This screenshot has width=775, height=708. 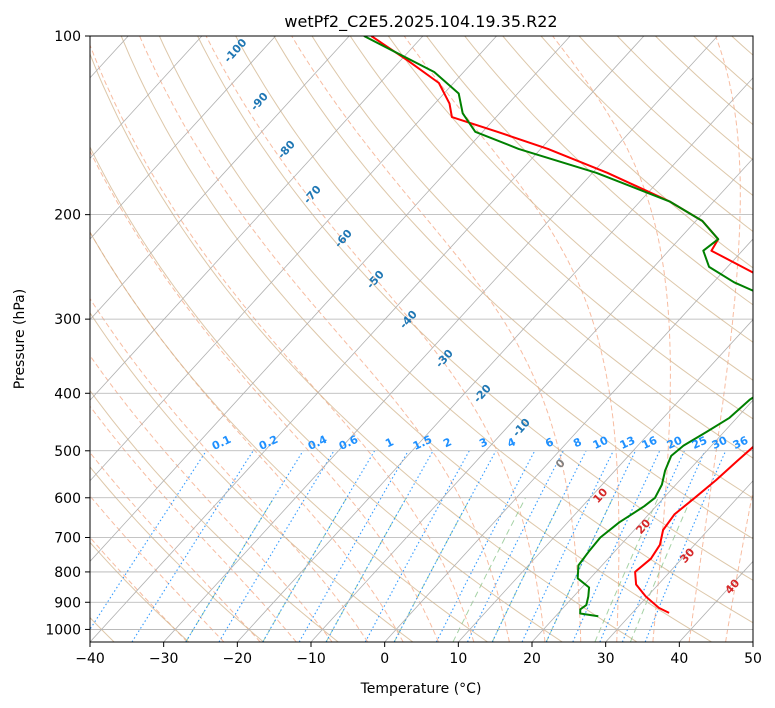 What do you see at coordinates (238, 659) in the screenshot?
I see `x-tick-label: −20` at bounding box center [238, 659].